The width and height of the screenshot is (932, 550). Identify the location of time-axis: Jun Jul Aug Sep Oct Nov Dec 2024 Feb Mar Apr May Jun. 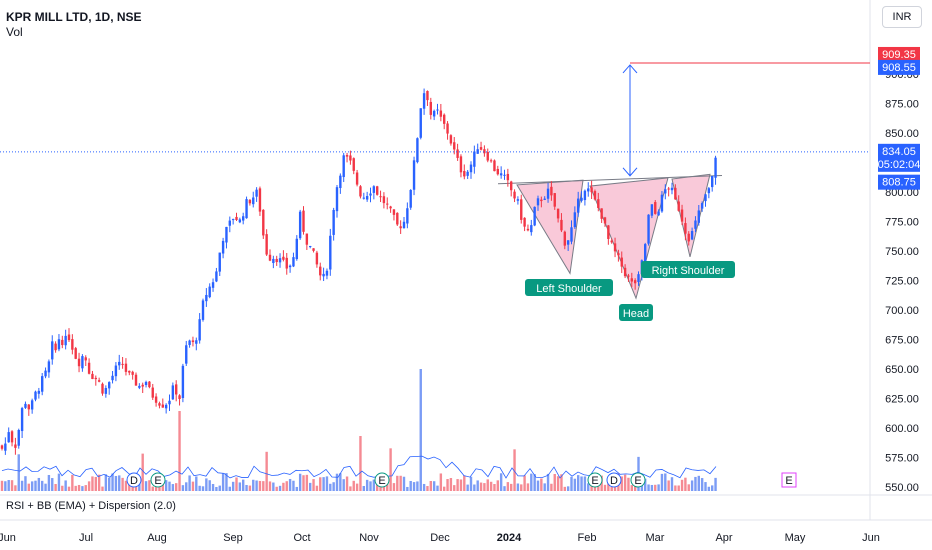
(440, 538).